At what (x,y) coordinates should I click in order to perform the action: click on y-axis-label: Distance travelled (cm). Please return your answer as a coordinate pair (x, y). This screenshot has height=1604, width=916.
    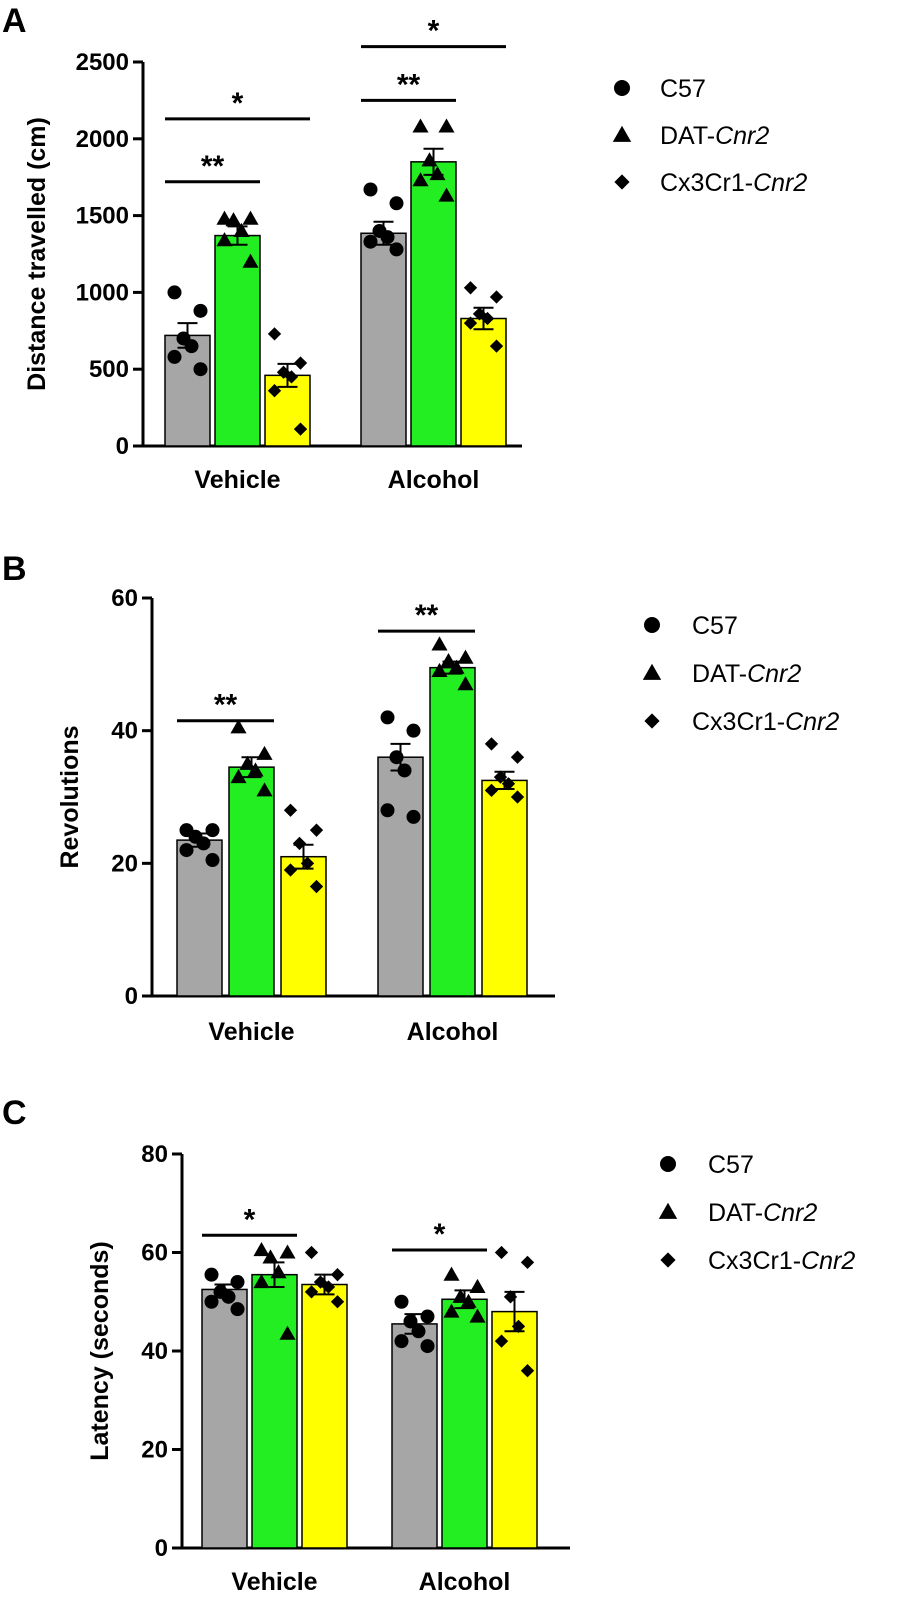
    Looking at the image, I should click on (37, 254).